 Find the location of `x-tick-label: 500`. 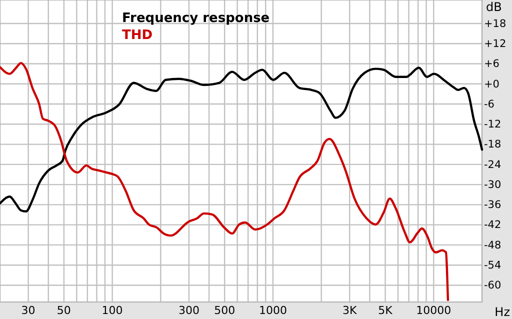

x-tick-label: 500 is located at coordinates (225, 310).